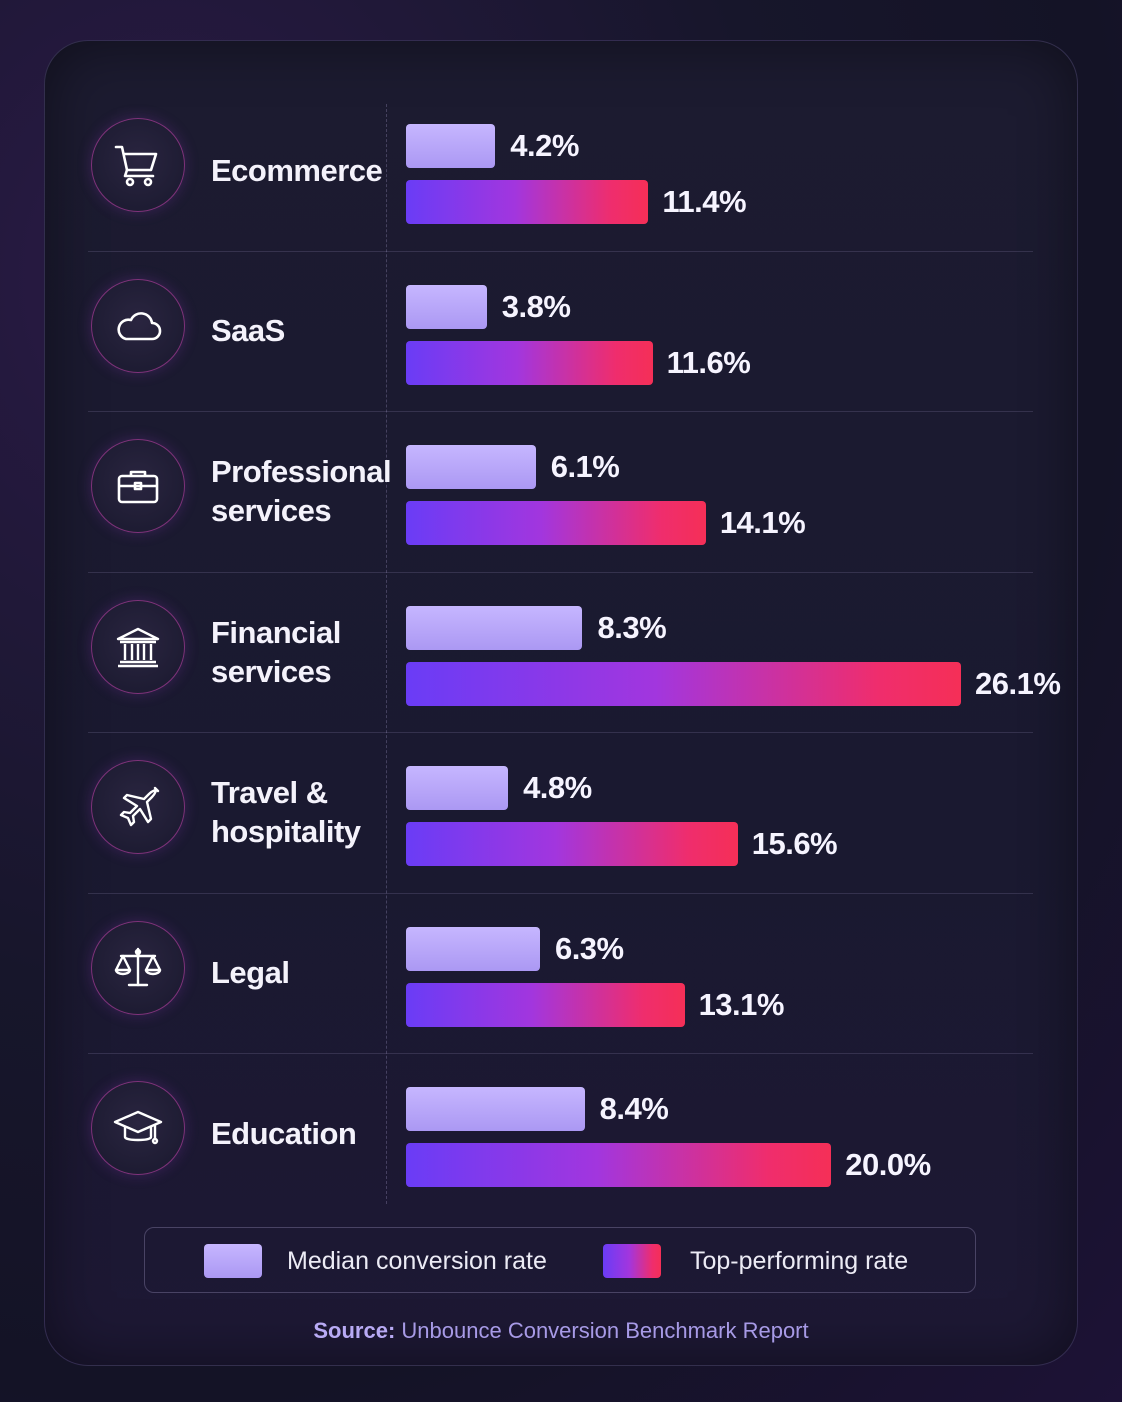 The width and height of the screenshot is (1122, 1402). Describe the element at coordinates (296, 652) in the screenshot. I see `category-label: Financial services` at that location.